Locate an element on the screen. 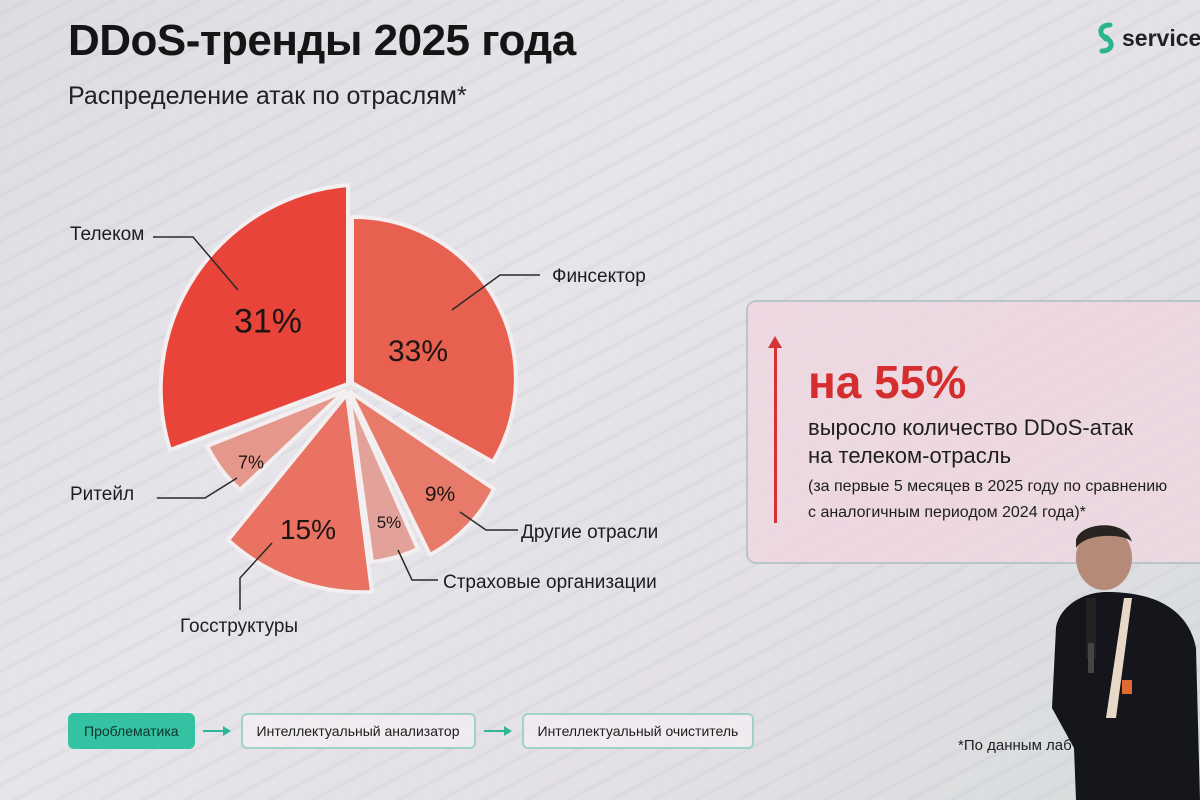 This screenshot has height=800, width=1200. slice-insurance is located at coordinates (383, 478).